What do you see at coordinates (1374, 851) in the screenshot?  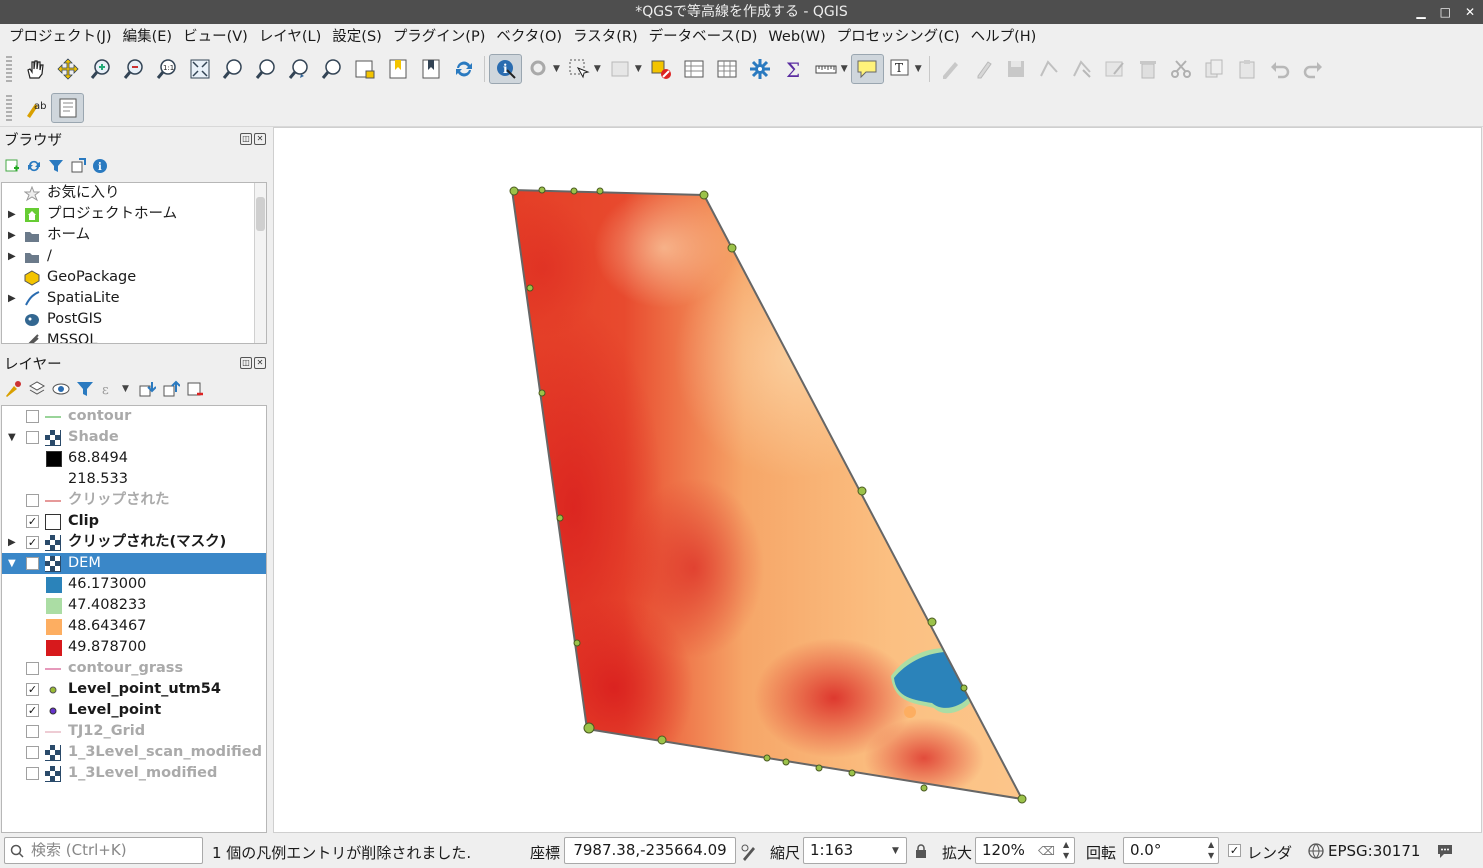 I see `crs-label: EPSG:30171` at bounding box center [1374, 851].